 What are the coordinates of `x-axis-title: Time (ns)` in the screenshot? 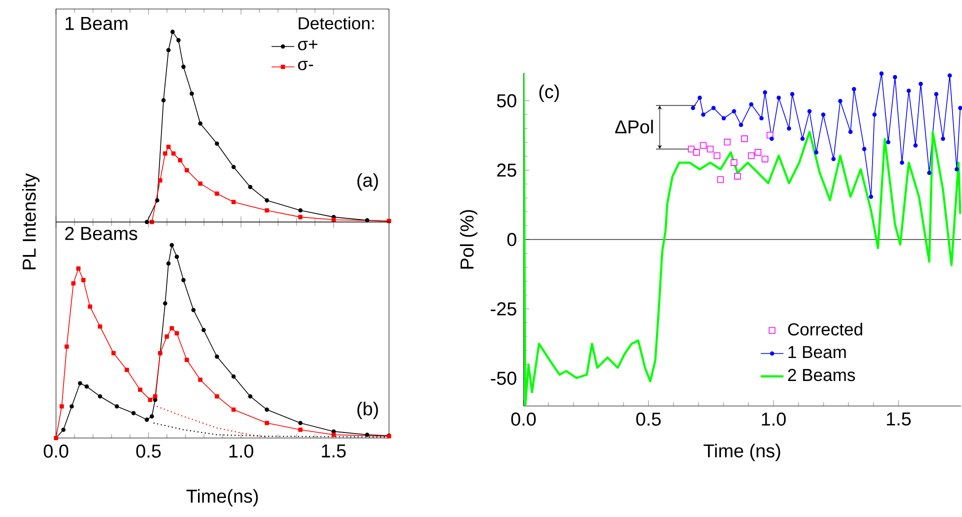 It's located at (742, 453).